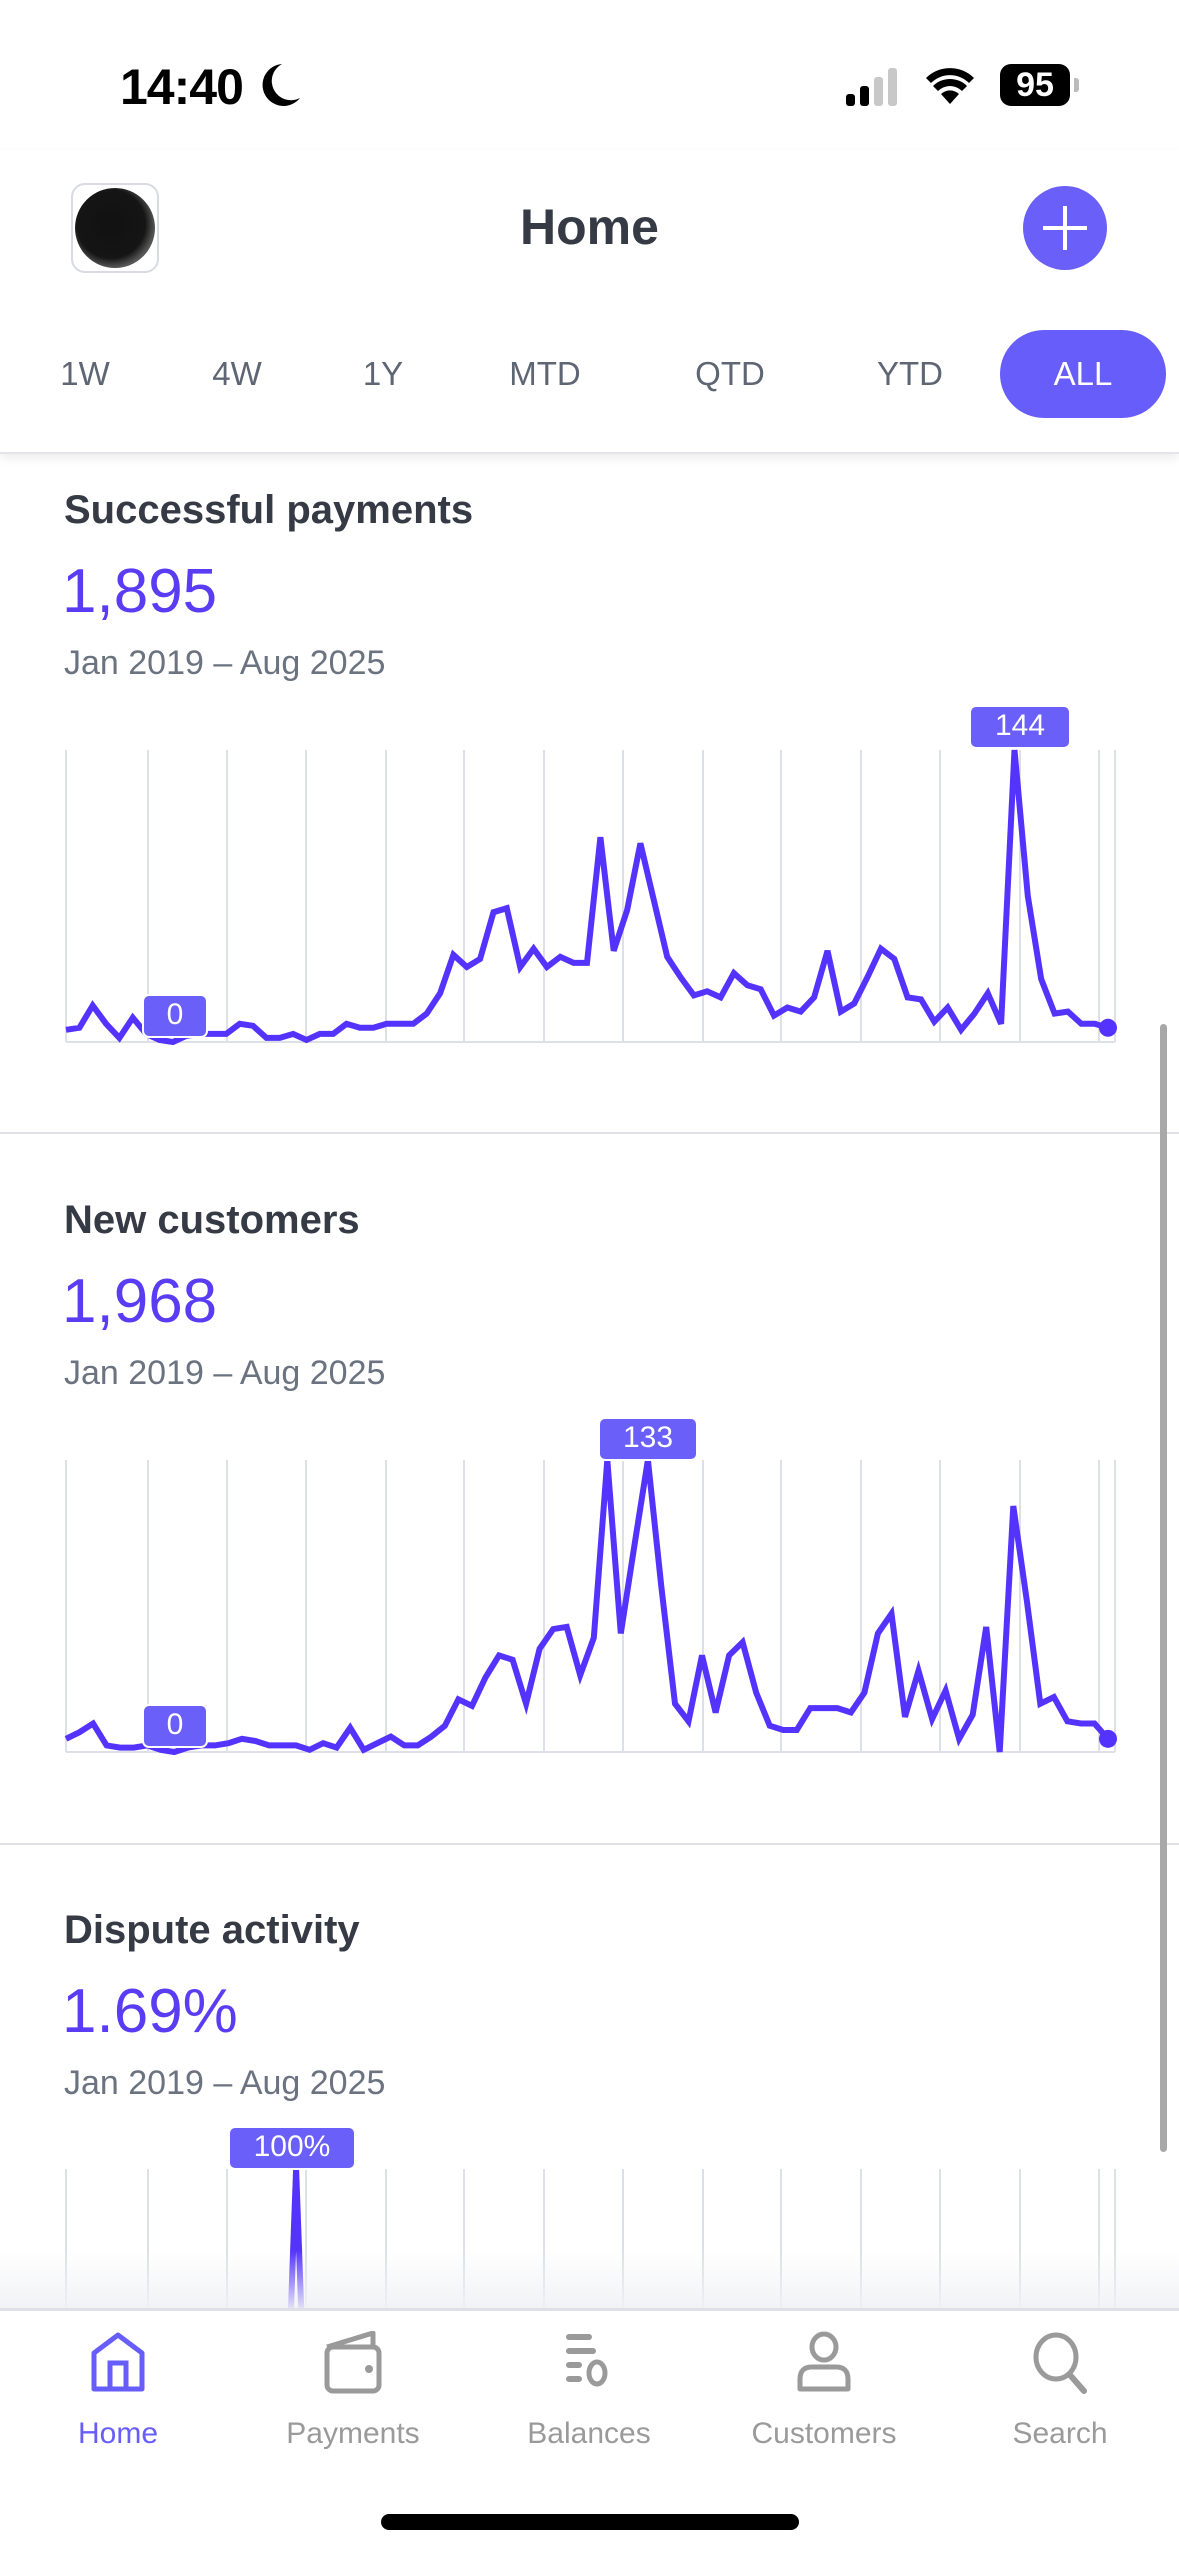 This screenshot has height=2559, width=1179. I want to click on nav-payments: Payments, so click(353, 2391).